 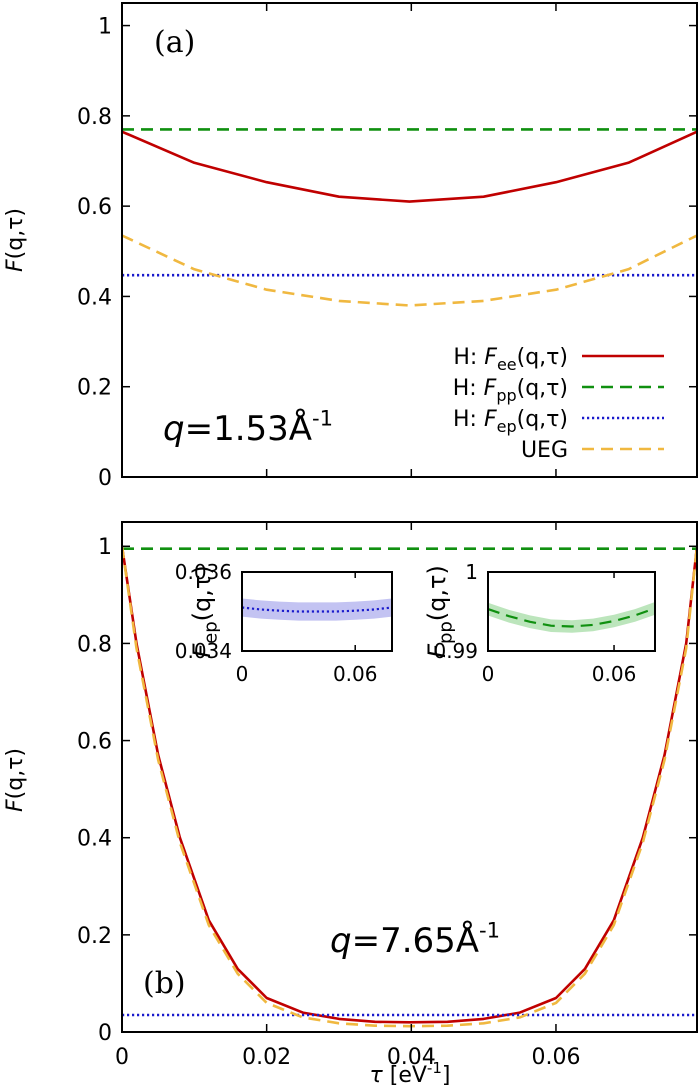 I want to click on y-axis-label: Fpp(q,τ), so click(x=440, y=611).